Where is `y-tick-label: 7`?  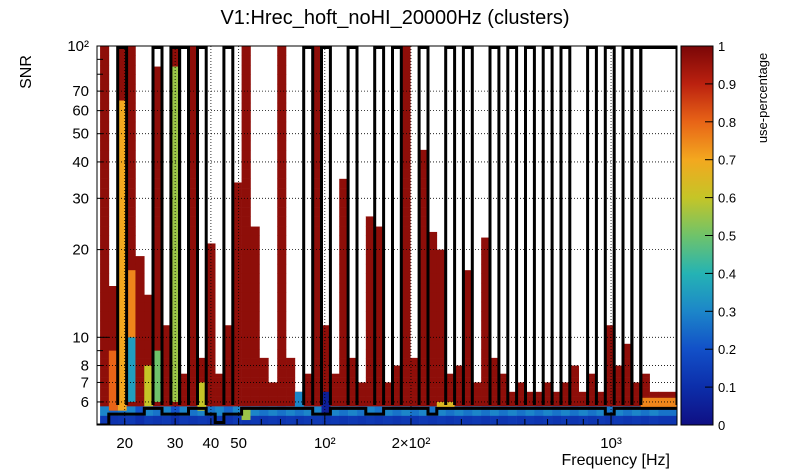 y-tick-label: 7 is located at coordinates (85, 382).